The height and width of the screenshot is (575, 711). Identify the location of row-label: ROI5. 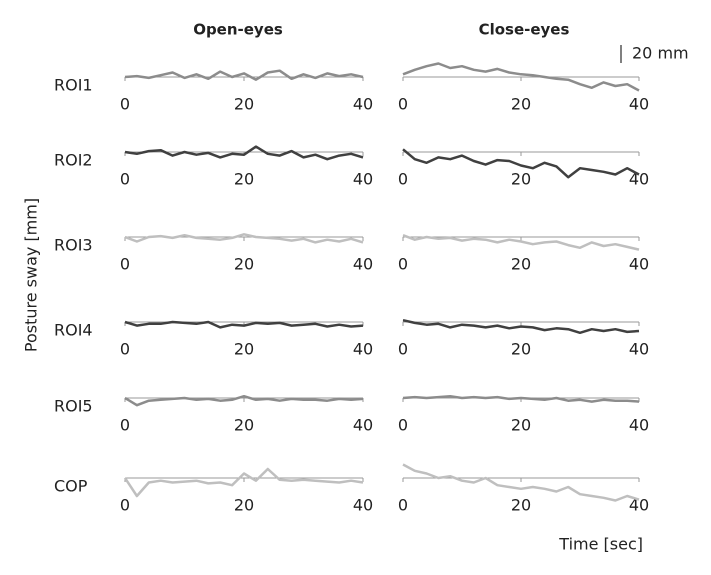
(73, 406).